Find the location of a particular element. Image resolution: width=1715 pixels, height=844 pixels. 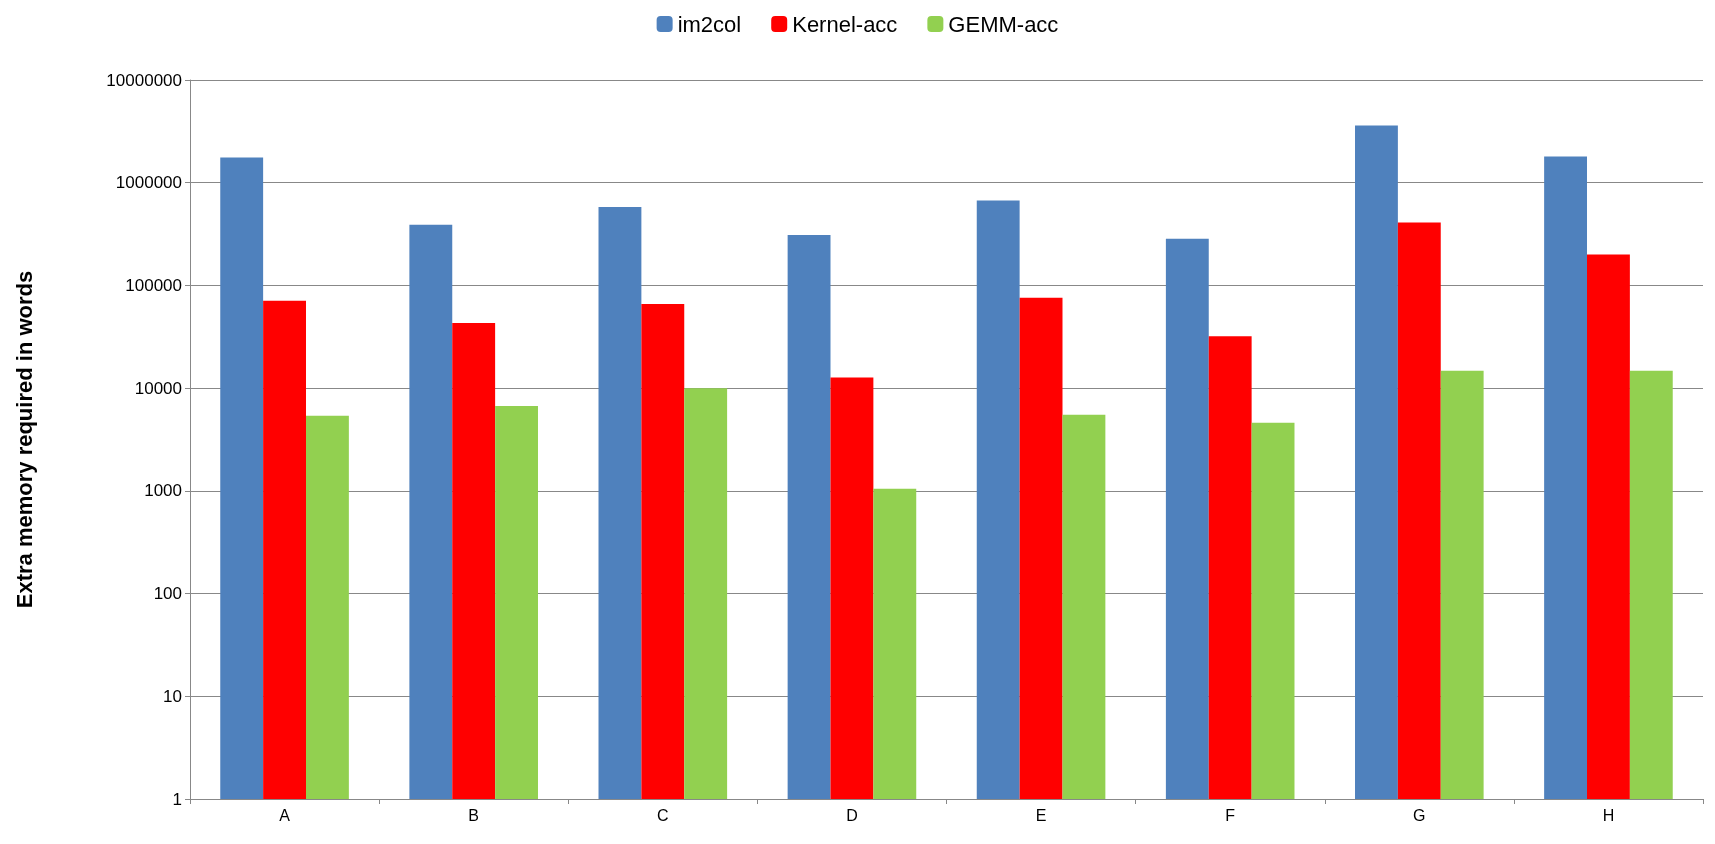

x-tick-label: H is located at coordinates (1608, 815).